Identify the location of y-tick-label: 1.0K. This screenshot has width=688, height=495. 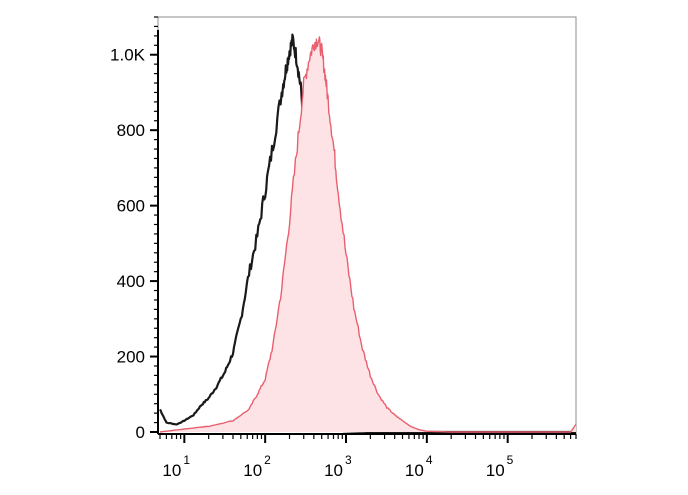
(128, 55).